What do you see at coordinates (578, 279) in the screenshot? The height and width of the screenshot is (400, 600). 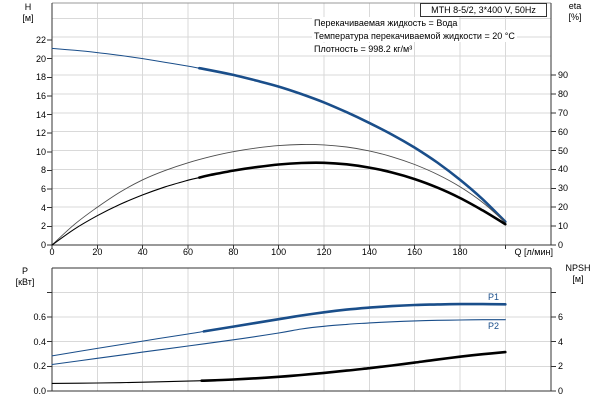 I see `npsh-axis-unit: [м]` at bounding box center [578, 279].